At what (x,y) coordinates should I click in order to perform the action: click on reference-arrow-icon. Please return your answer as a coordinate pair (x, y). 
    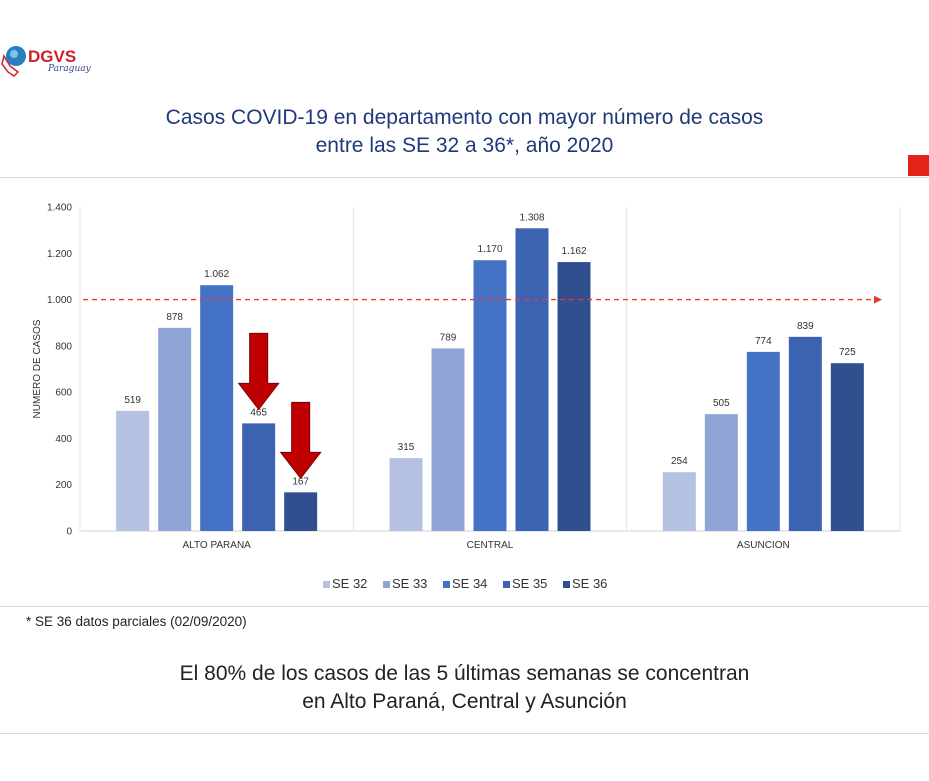
    Looking at the image, I should click on (878, 299).